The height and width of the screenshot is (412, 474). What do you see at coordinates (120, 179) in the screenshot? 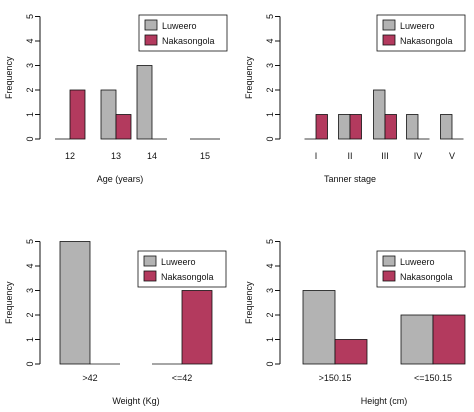
I see `x-axis-label: Age (years)` at bounding box center [120, 179].